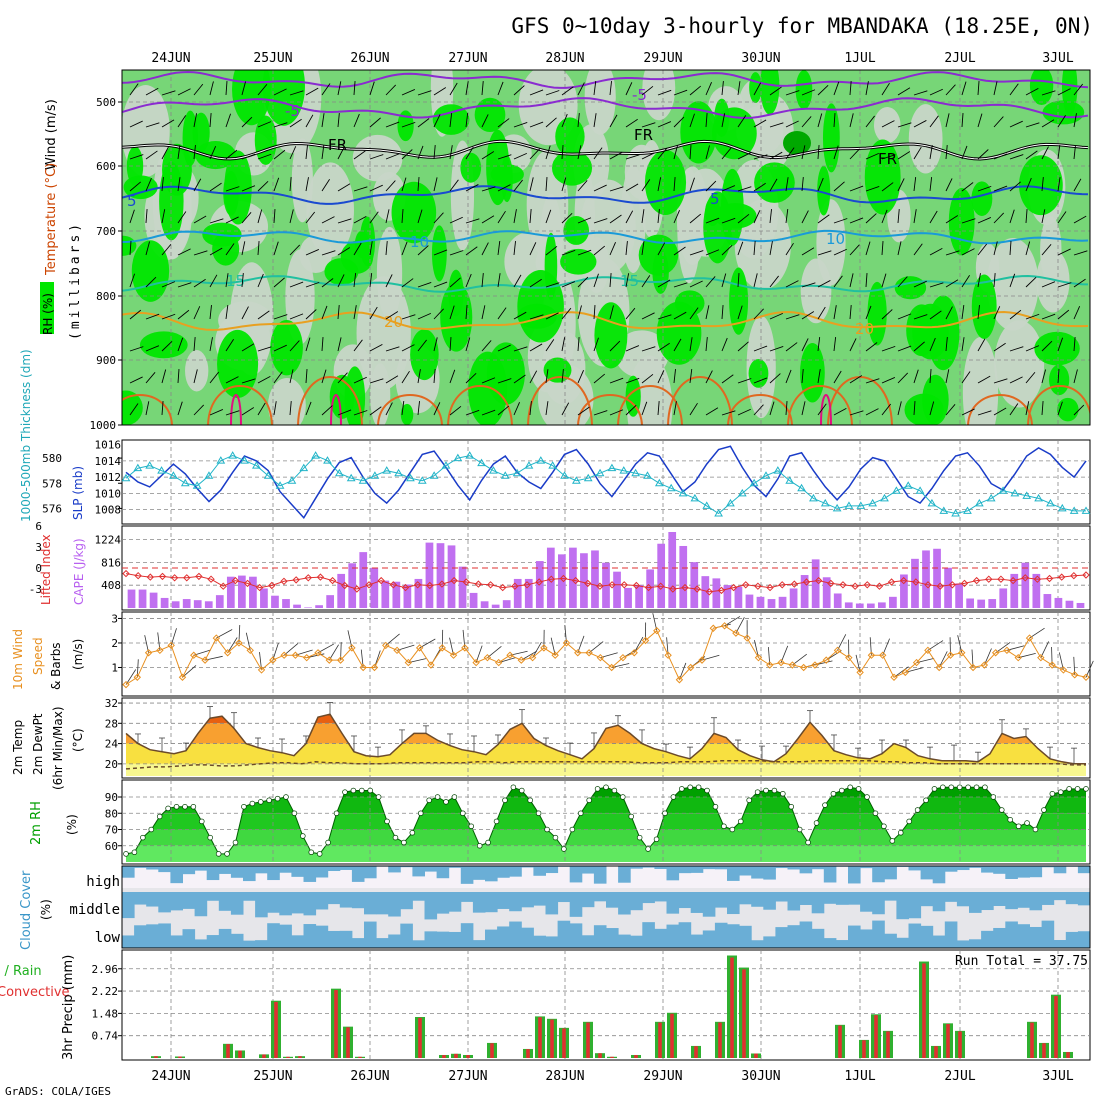  I want to click on tick-label: 700, so click(106, 231).